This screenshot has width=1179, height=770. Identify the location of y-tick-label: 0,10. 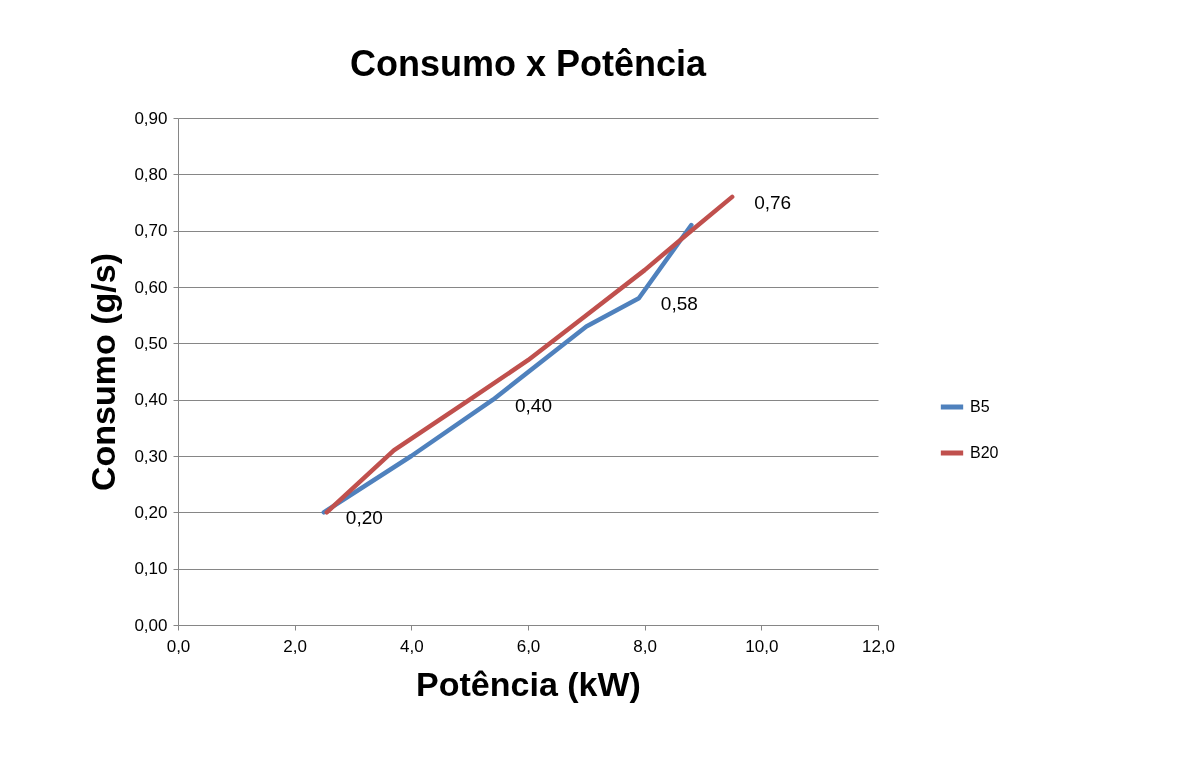
(151, 569).